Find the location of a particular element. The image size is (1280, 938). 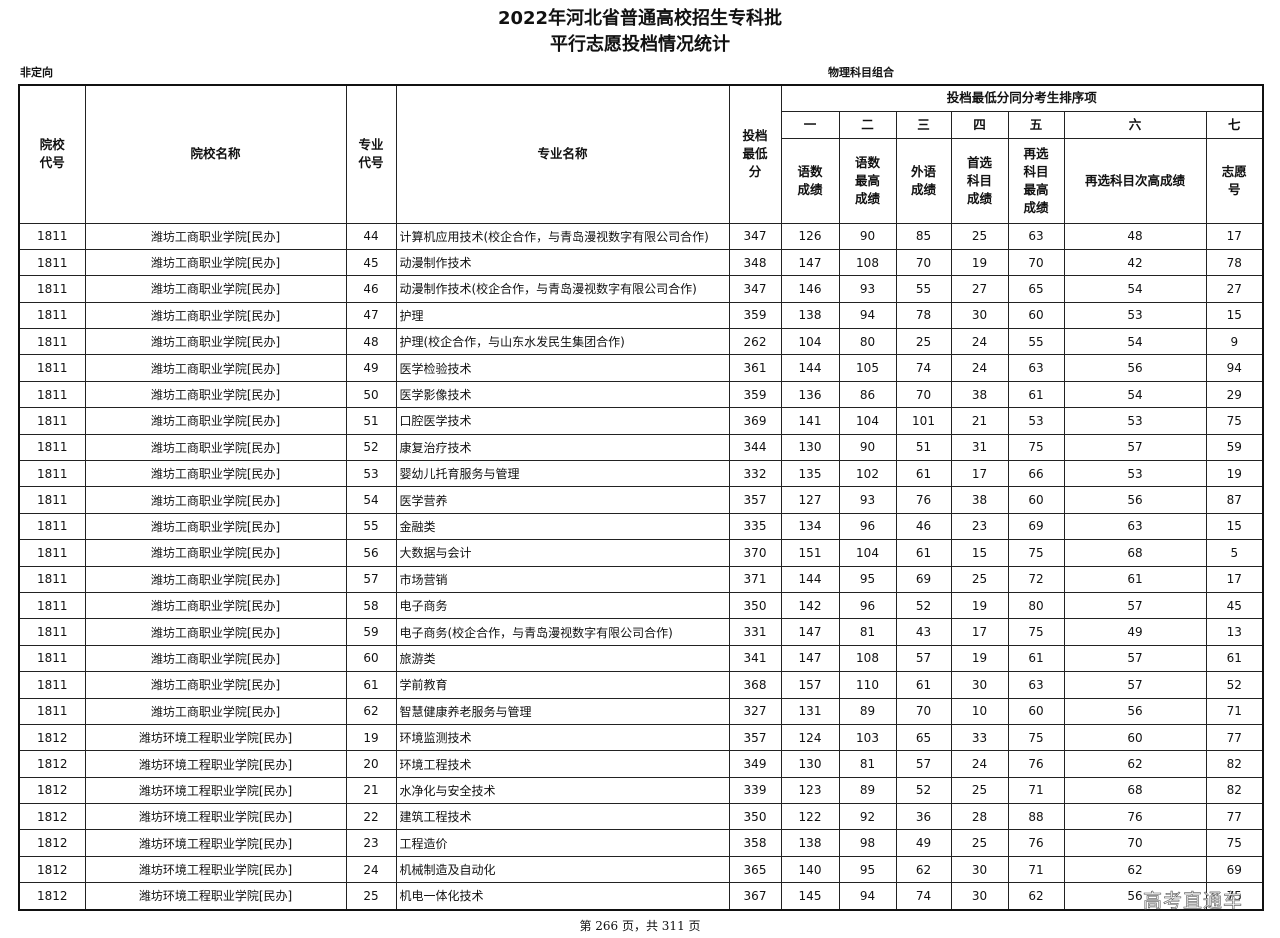

subtitle: 平行志愿投档情况统计 is located at coordinates (640, 44).